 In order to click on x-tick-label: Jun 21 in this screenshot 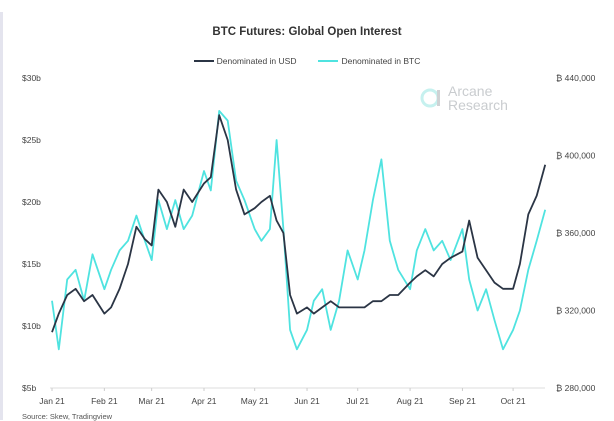, I will do `click(307, 401)`.